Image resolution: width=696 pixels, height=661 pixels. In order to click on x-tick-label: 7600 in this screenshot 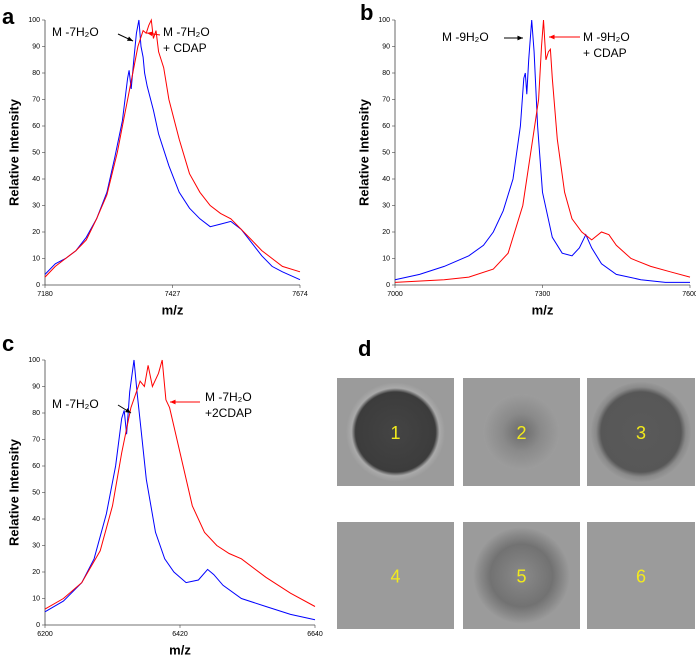, I will do `click(689, 294)`.